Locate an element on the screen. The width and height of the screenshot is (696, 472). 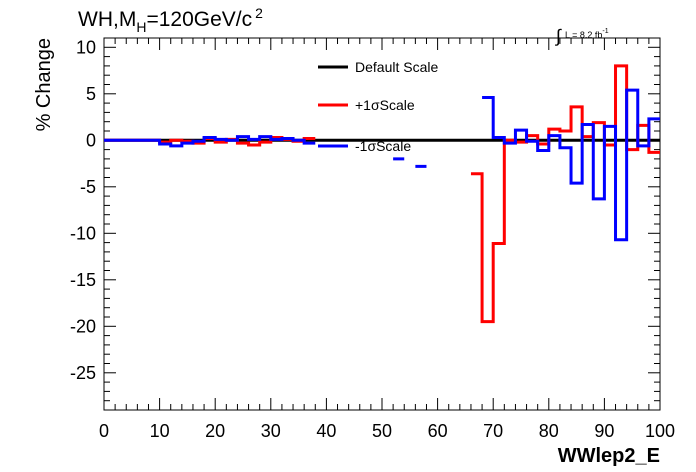
x-tick-label: 30 is located at coordinates (271, 431).